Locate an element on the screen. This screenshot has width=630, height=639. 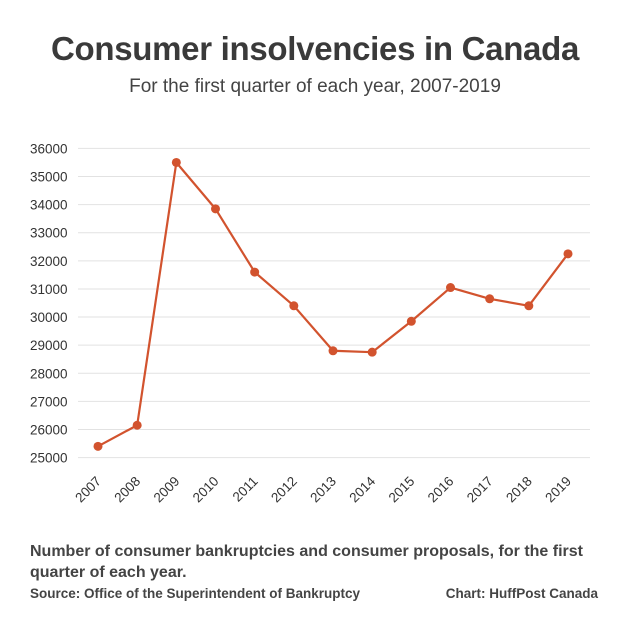
y-tick-label-26000: 26000 is located at coordinates (49, 429).